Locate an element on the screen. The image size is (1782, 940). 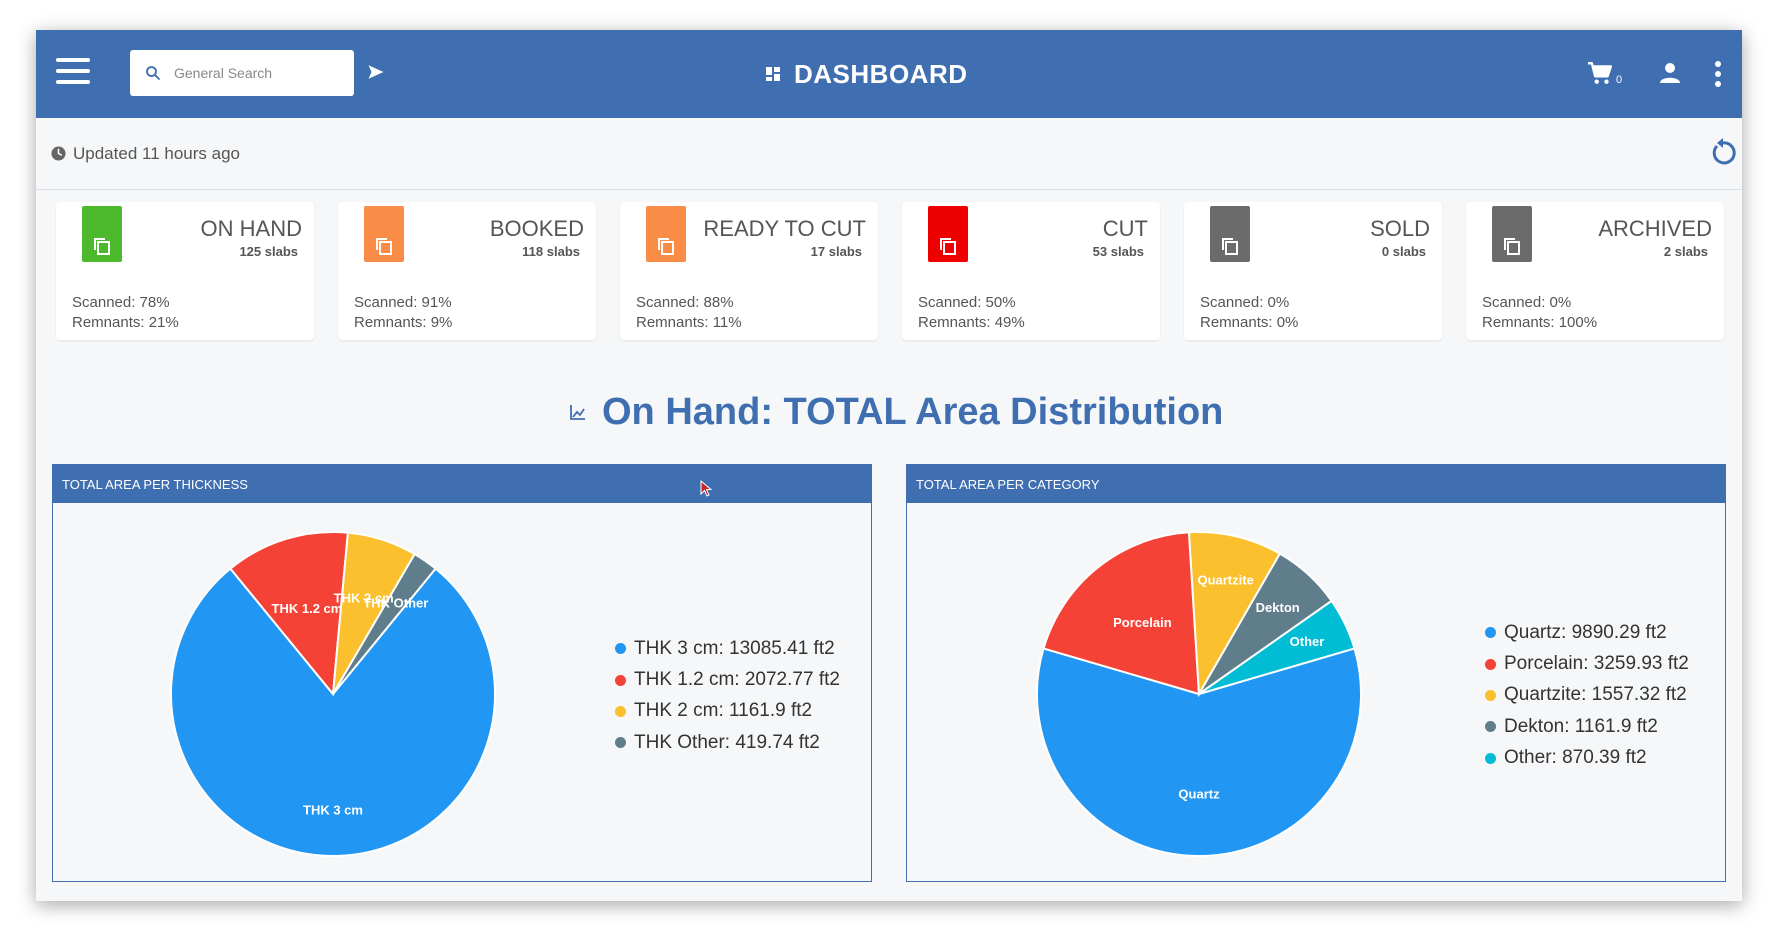
card-title: ARCHIVED is located at coordinates (1655, 228).